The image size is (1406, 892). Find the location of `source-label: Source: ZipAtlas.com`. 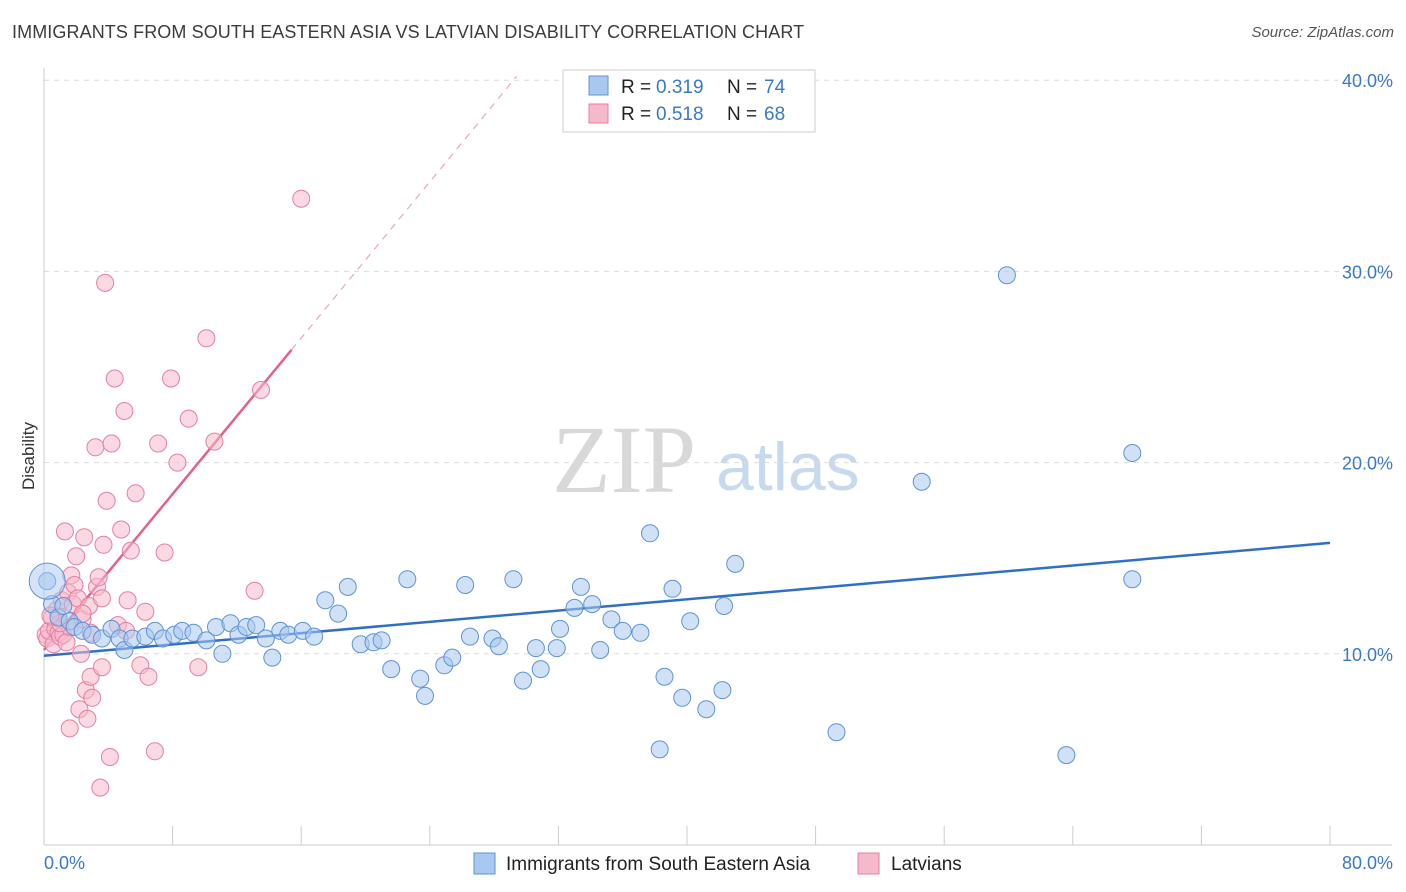

source-label: Source: ZipAtlas.com is located at coordinates (1322, 32).